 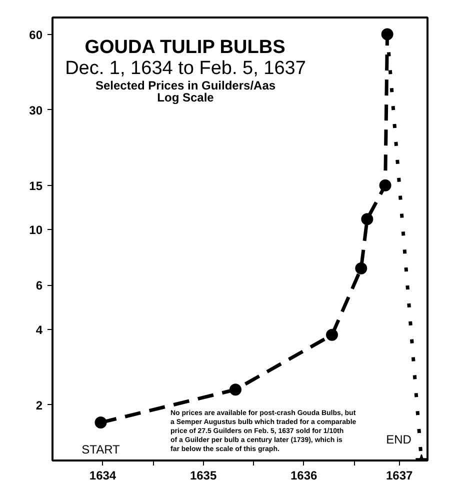 I want to click on x-tick-label: 1635, so click(x=203, y=475).